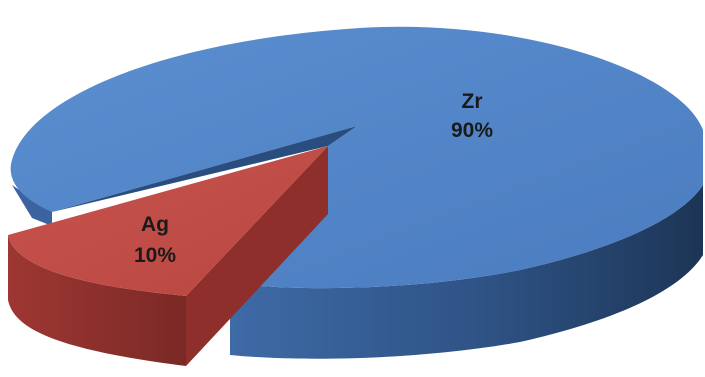  Describe the element at coordinates (472, 101) in the screenshot. I see `slice-zr-name: Zr` at that location.